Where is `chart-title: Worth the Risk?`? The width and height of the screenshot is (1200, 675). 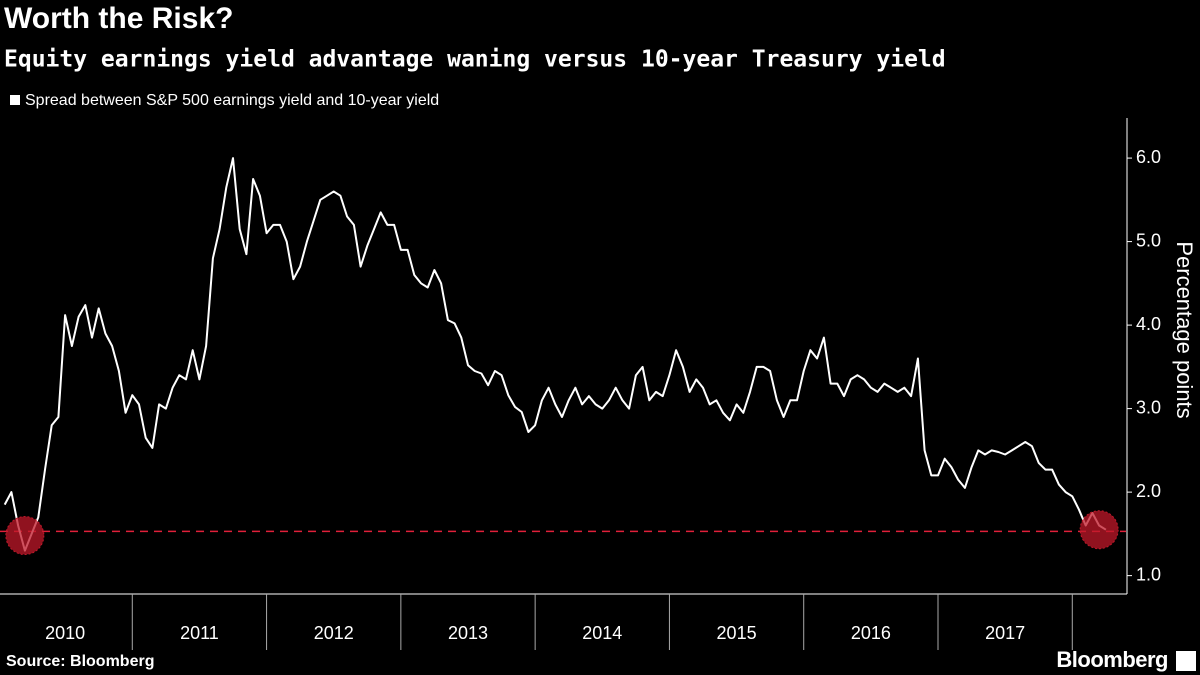 chart-title: Worth the Risk? is located at coordinates (118, 18).